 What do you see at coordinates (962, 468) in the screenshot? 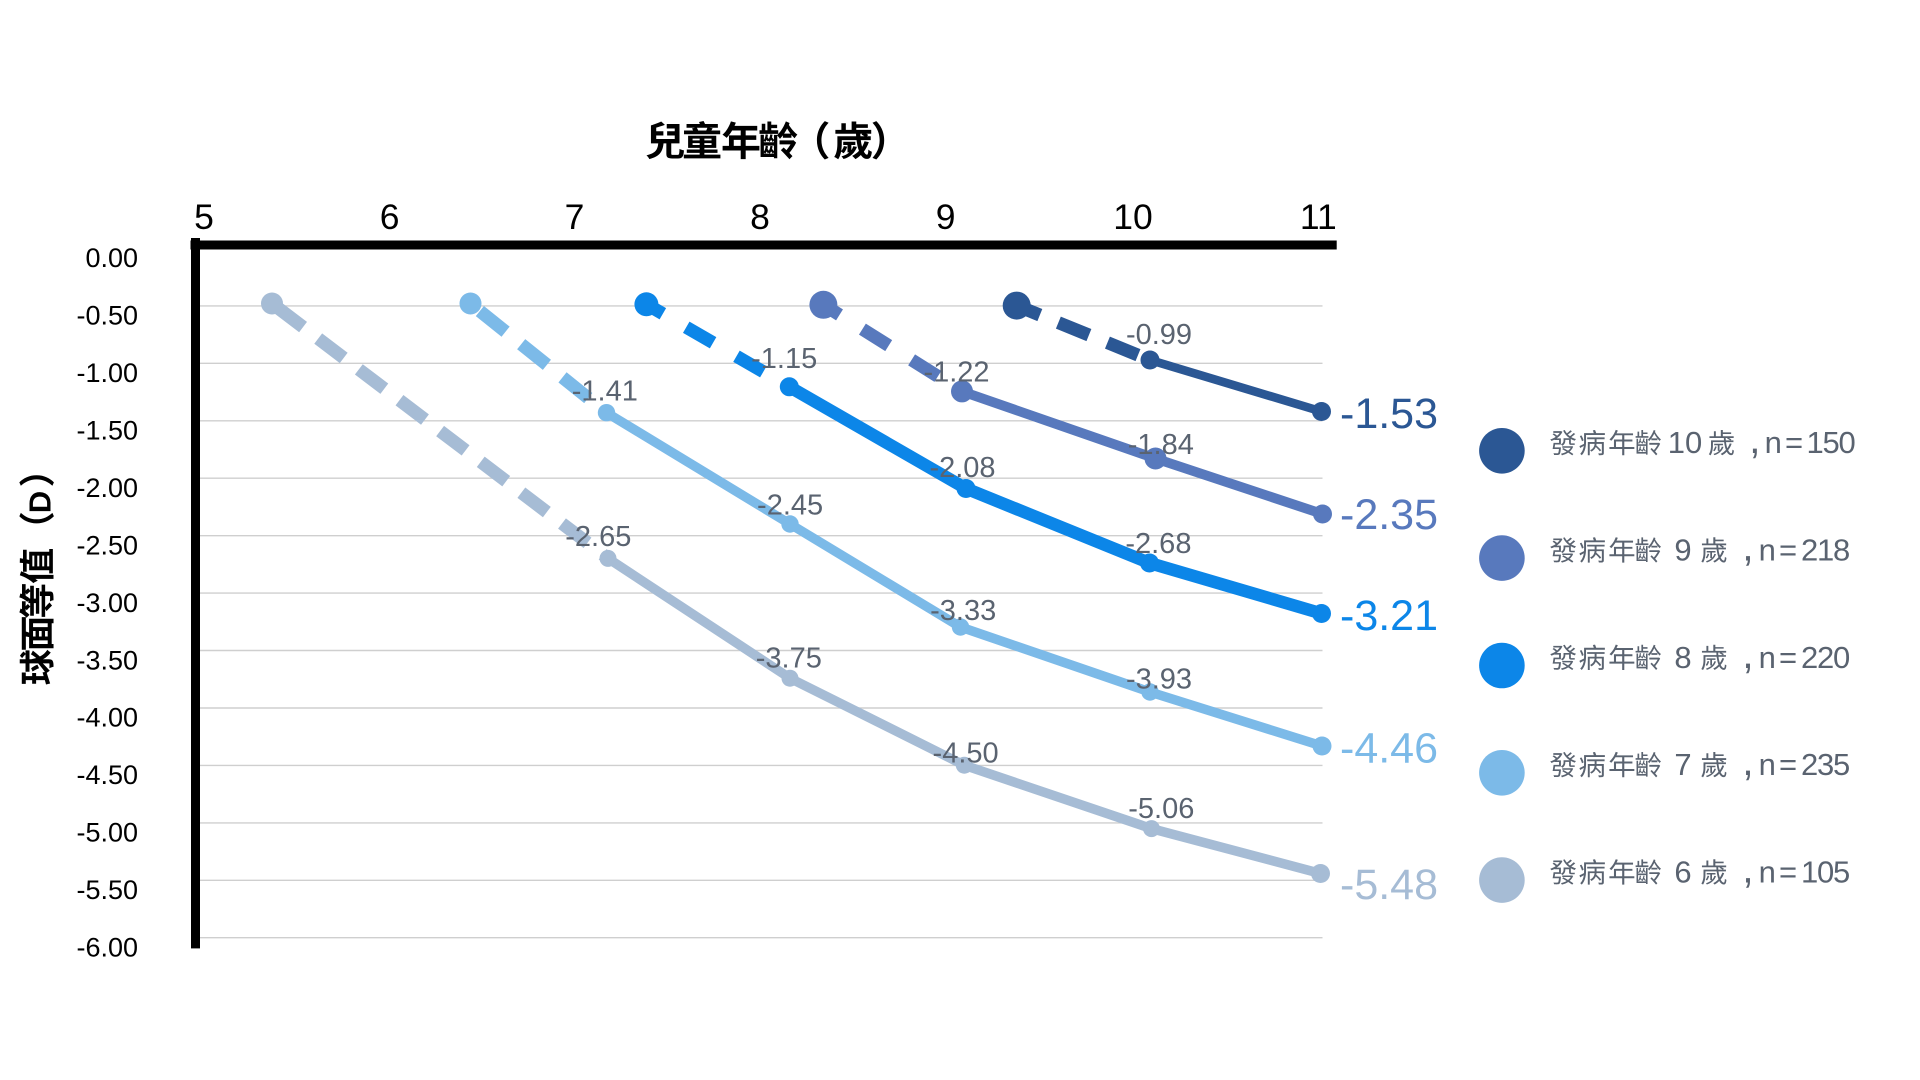
I see `svg-text: -2.08` at bounding box center [962, 468].